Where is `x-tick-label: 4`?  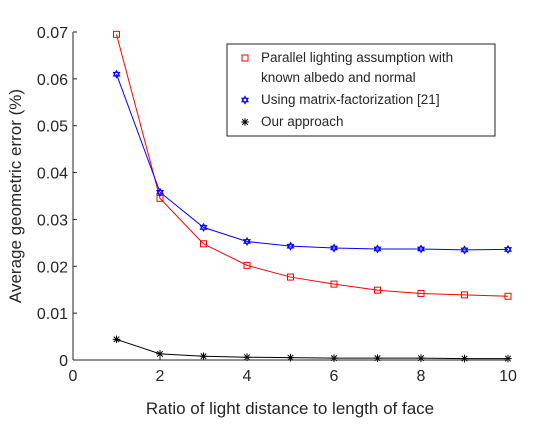
x-tick-label: 4 is located at coordinates (247, 376).